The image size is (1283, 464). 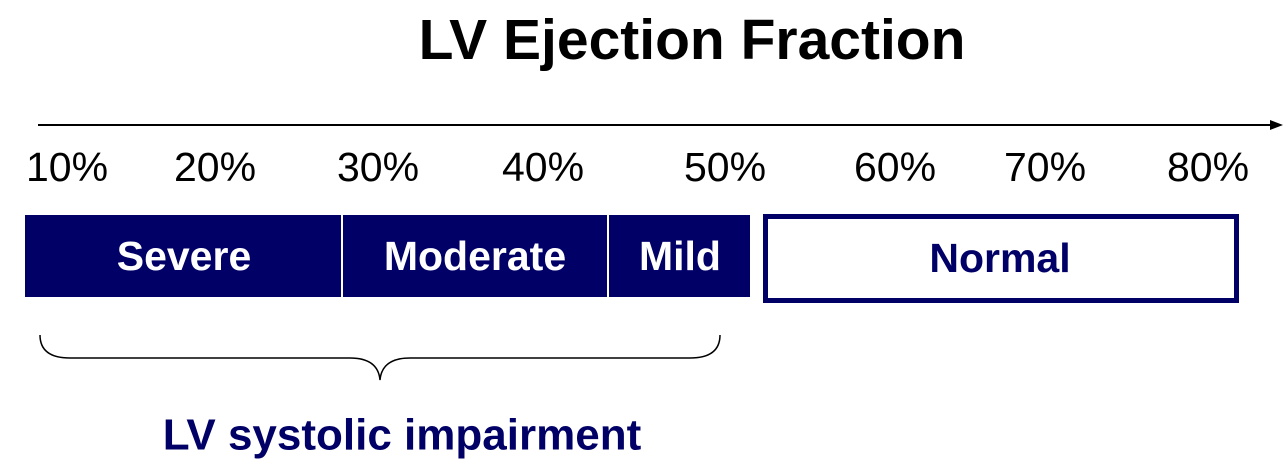 I want to click on segment-label: Normal, so click(x=999, y=258).